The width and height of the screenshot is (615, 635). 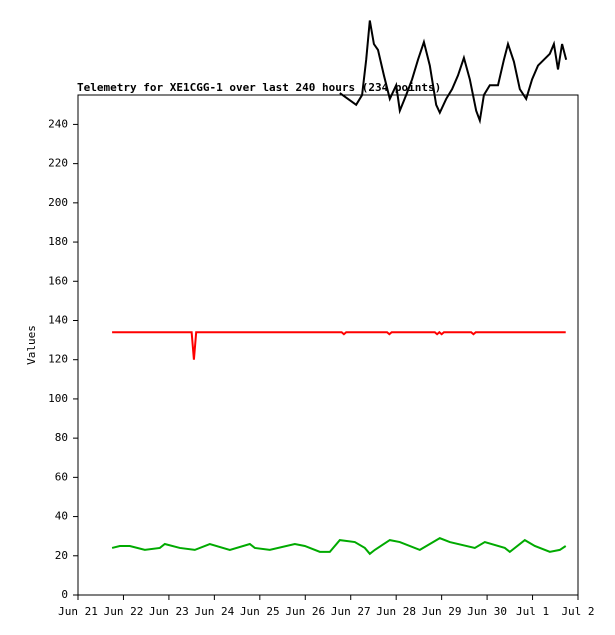 I want to click on y-axis-label: Values, so click(x=31, y=345).